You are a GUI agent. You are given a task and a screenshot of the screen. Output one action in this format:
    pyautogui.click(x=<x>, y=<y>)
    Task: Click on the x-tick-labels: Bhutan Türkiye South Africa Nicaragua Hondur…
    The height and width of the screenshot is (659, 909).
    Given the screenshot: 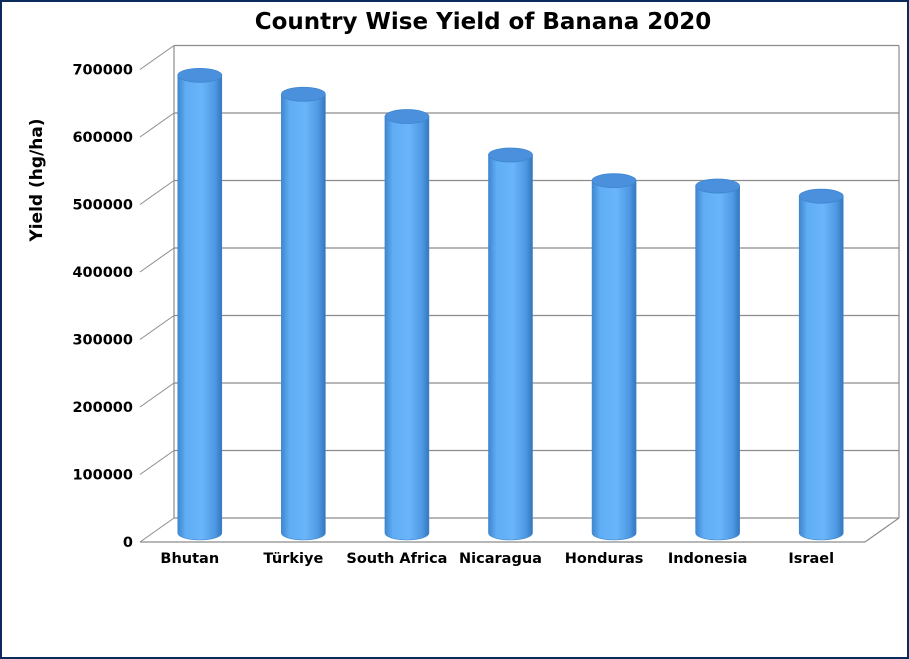 What is the action you would take?
    pyautogui.click(x=497, y=559)
    